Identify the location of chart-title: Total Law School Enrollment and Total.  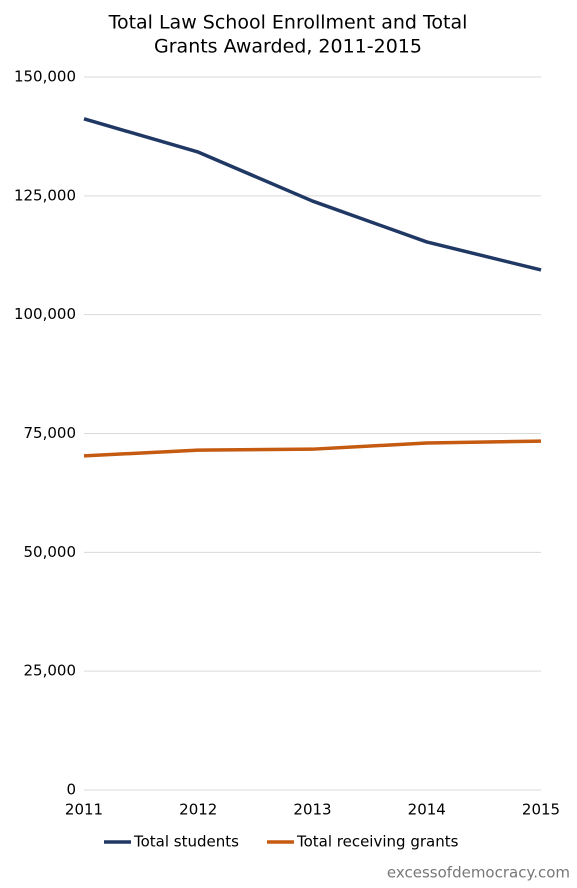
(288, 23).